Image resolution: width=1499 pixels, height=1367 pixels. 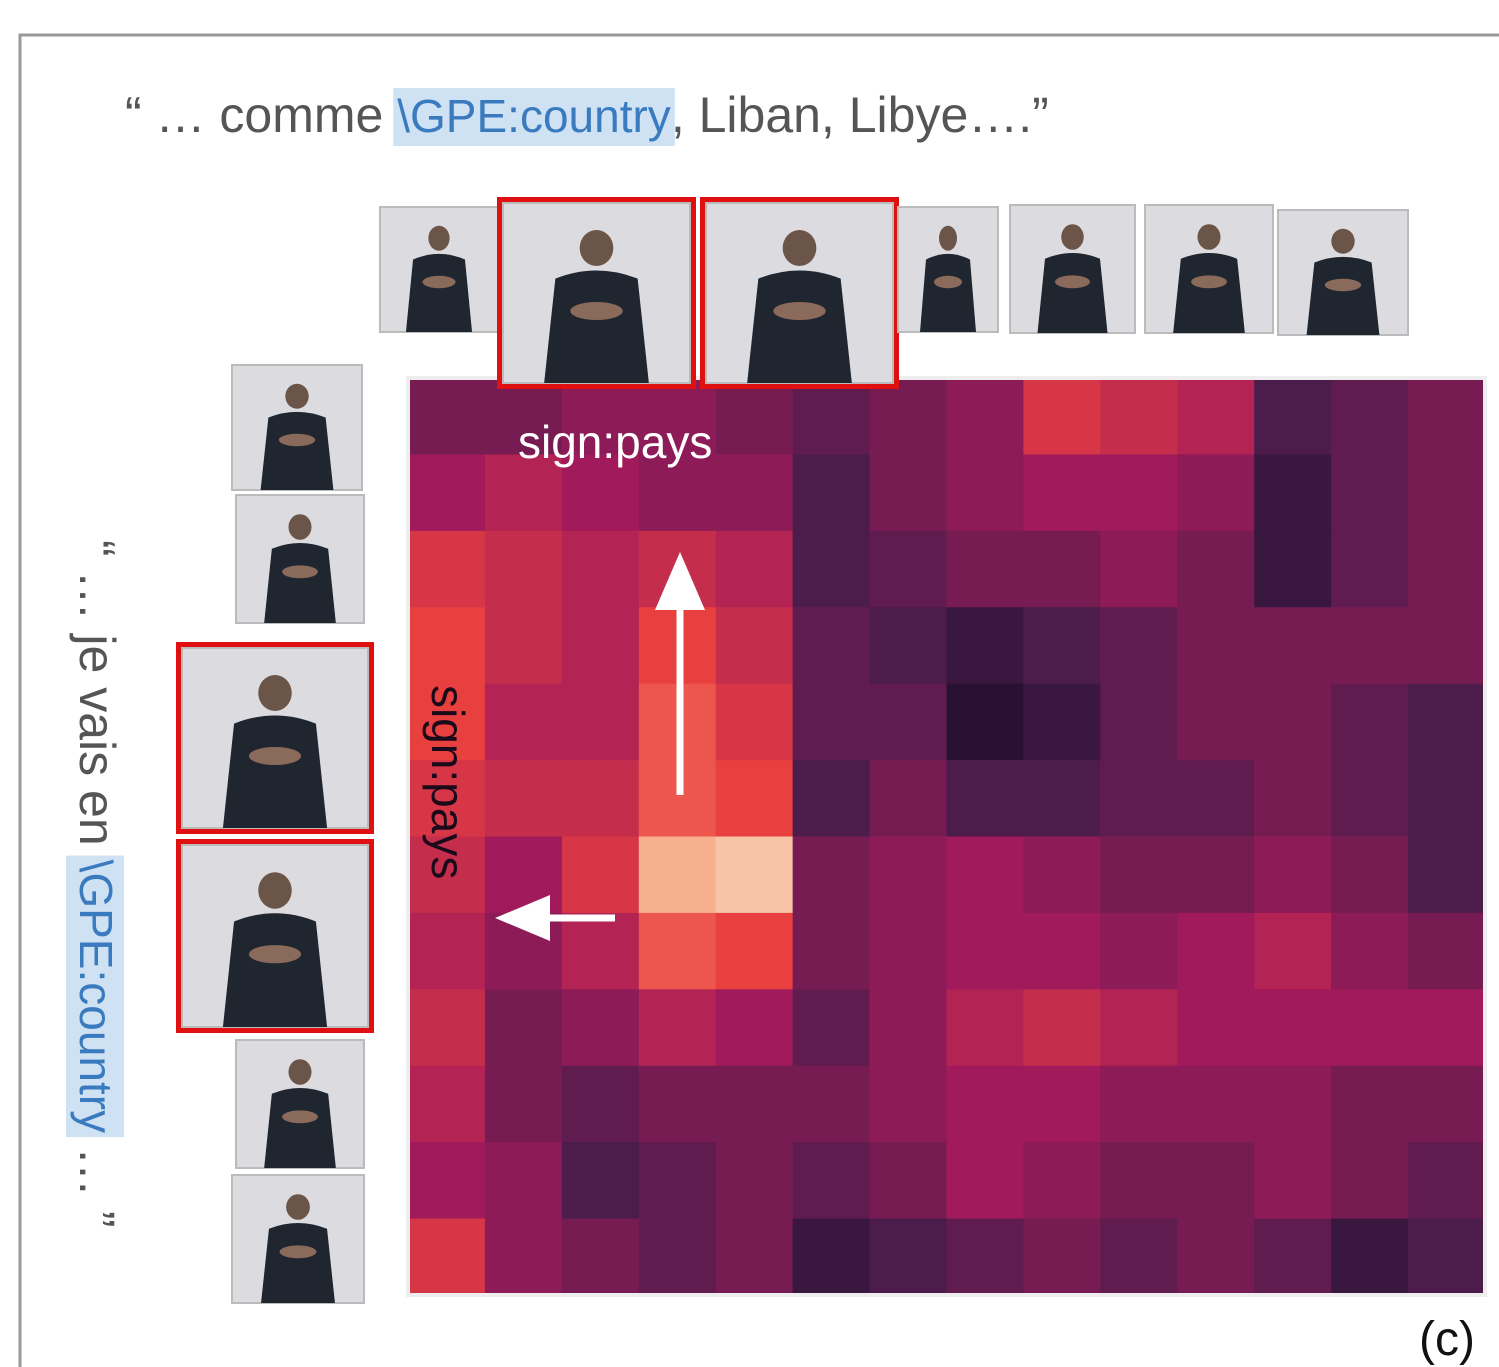 I want to click on quote-text: , Liban, Libye….”, so click(x=860, y=115).